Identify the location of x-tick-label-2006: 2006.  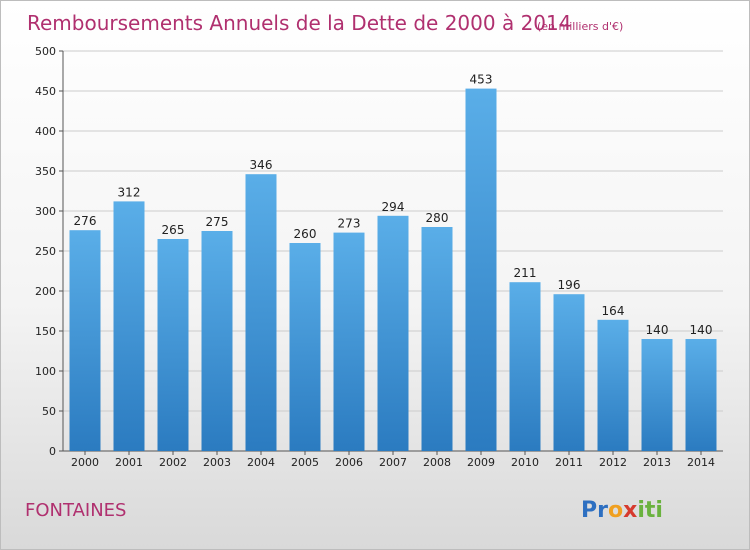
(349, 462).